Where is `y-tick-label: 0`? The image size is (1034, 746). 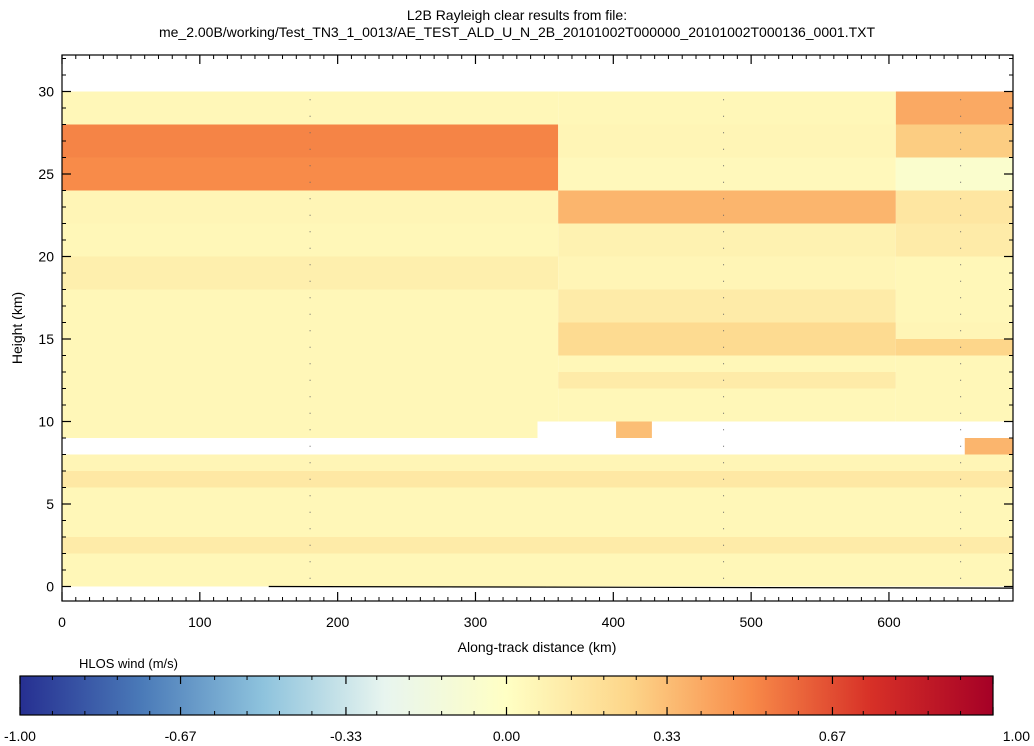 y-tick-label: 0 is located at coordinates (50, 587).